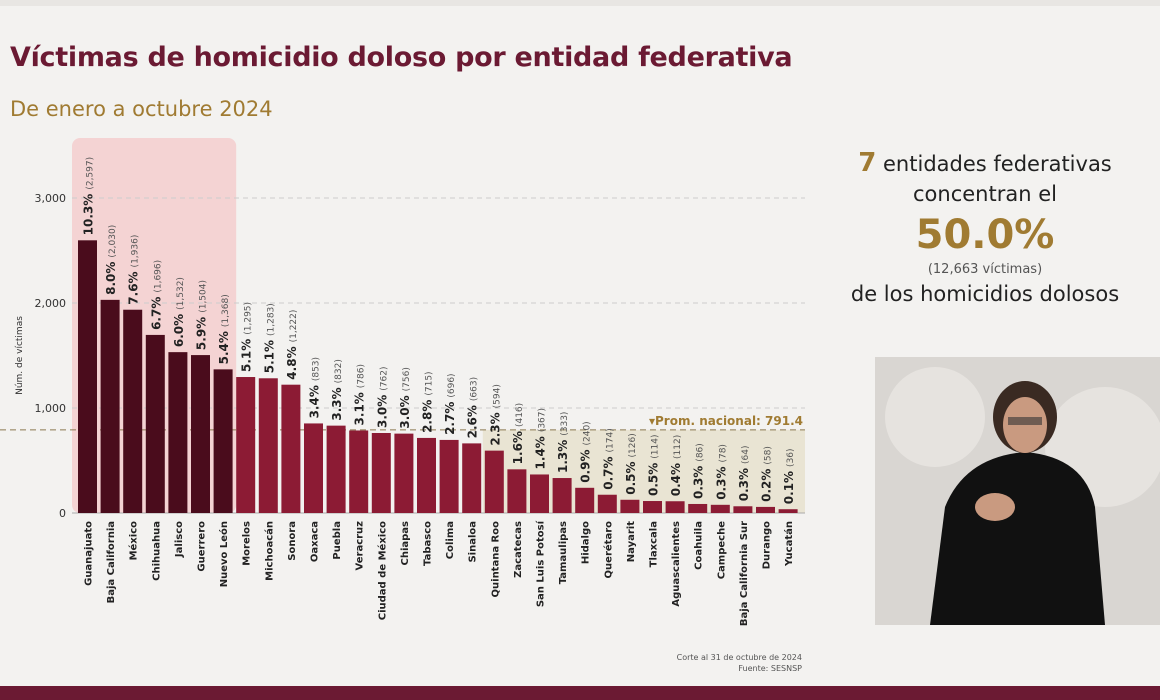 This screenshot has height=700, width=1160. Describe the element at coordinates (985, 194) in the screenshot. I see `summary-line2: concentran el` at that location.